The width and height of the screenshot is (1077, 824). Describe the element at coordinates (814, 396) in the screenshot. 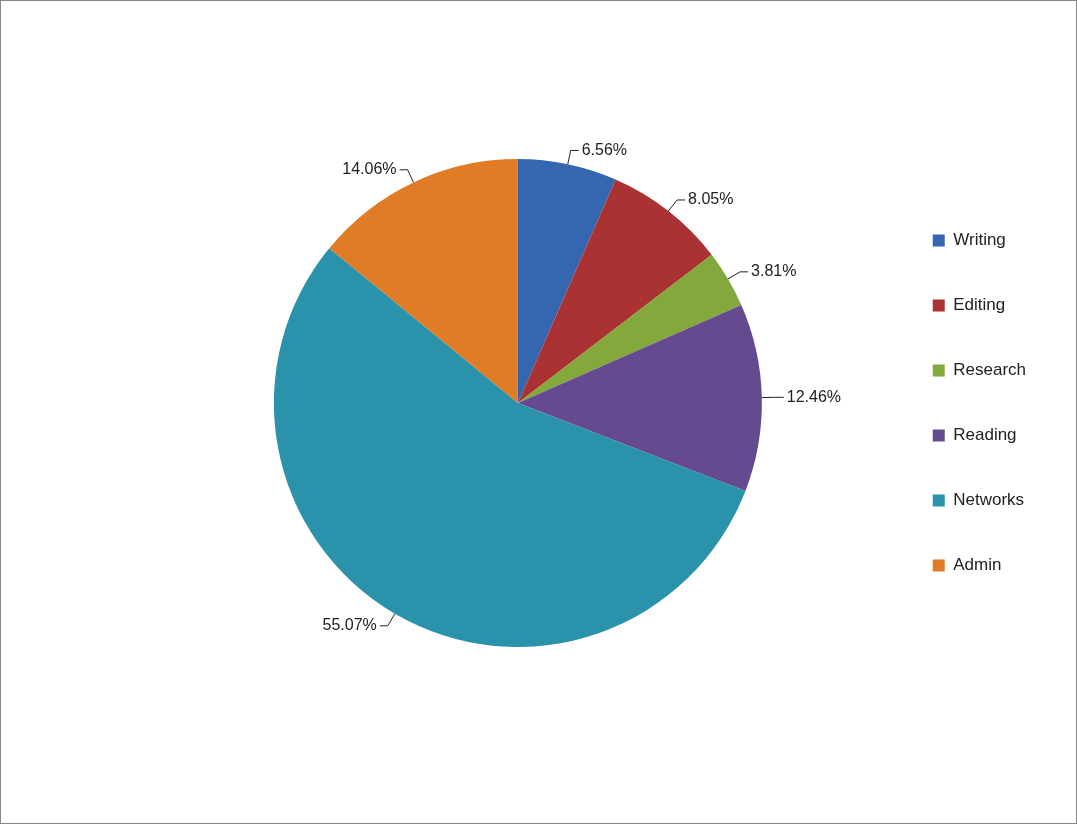

I see `data-label: 12.46%` at that location.